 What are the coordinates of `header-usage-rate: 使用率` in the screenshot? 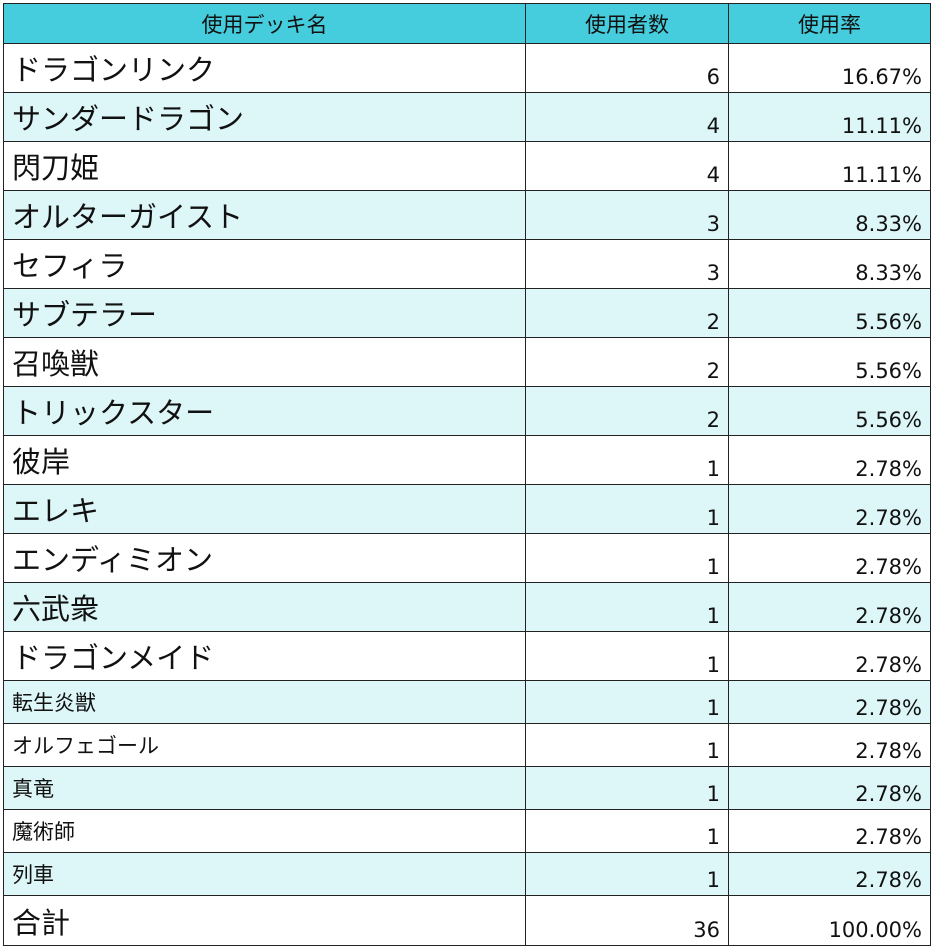 It's located at (829, 23).